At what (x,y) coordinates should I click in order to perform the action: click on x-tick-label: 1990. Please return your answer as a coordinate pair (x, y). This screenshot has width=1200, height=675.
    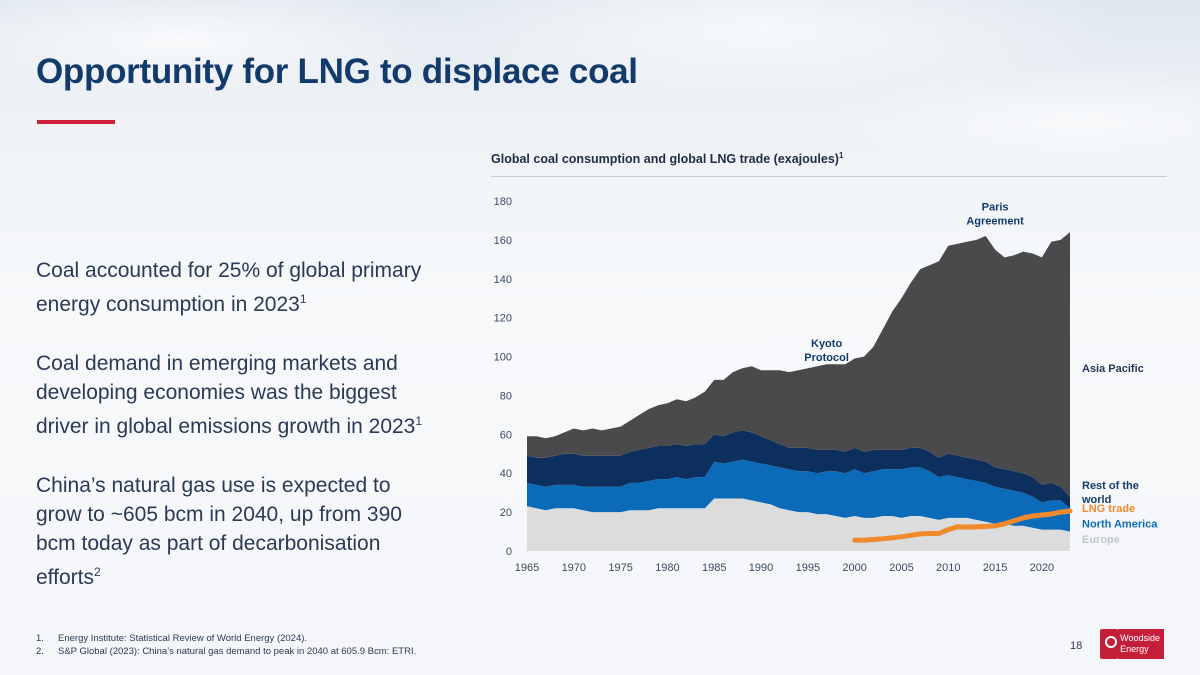
    Looking at the image, I should click on (761, 568).